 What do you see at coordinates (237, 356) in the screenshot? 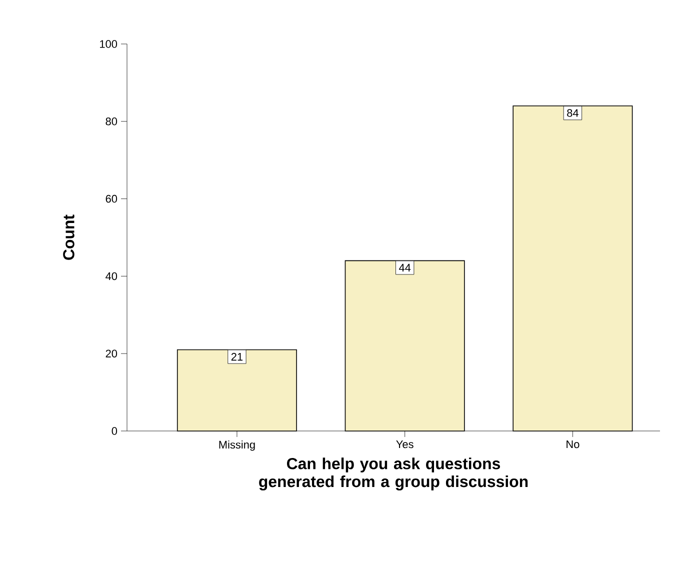
I see `data-label: 21` at bounding box center [237, 356].